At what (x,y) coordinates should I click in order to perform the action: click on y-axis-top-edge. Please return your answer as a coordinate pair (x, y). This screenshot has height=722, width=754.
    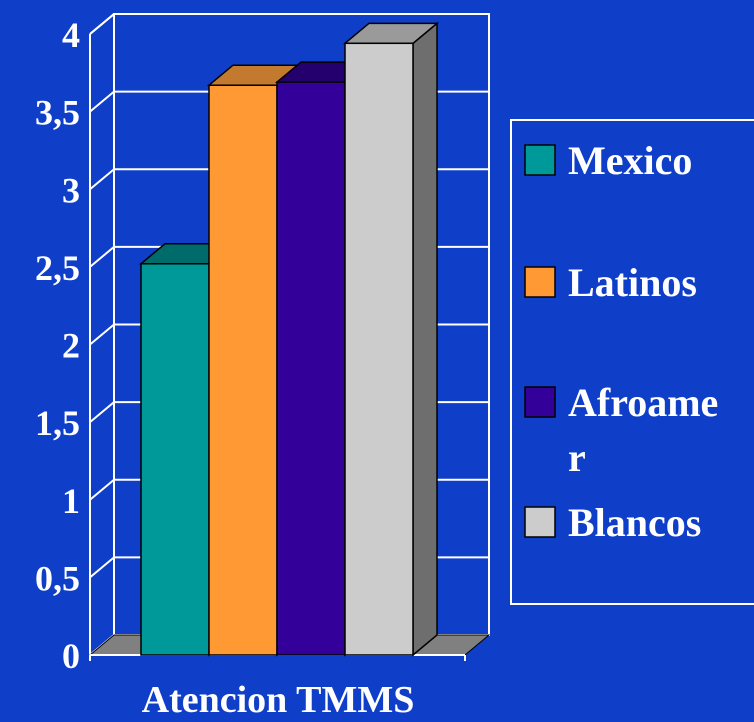
    Looking at the image, I should click on (102, 24).